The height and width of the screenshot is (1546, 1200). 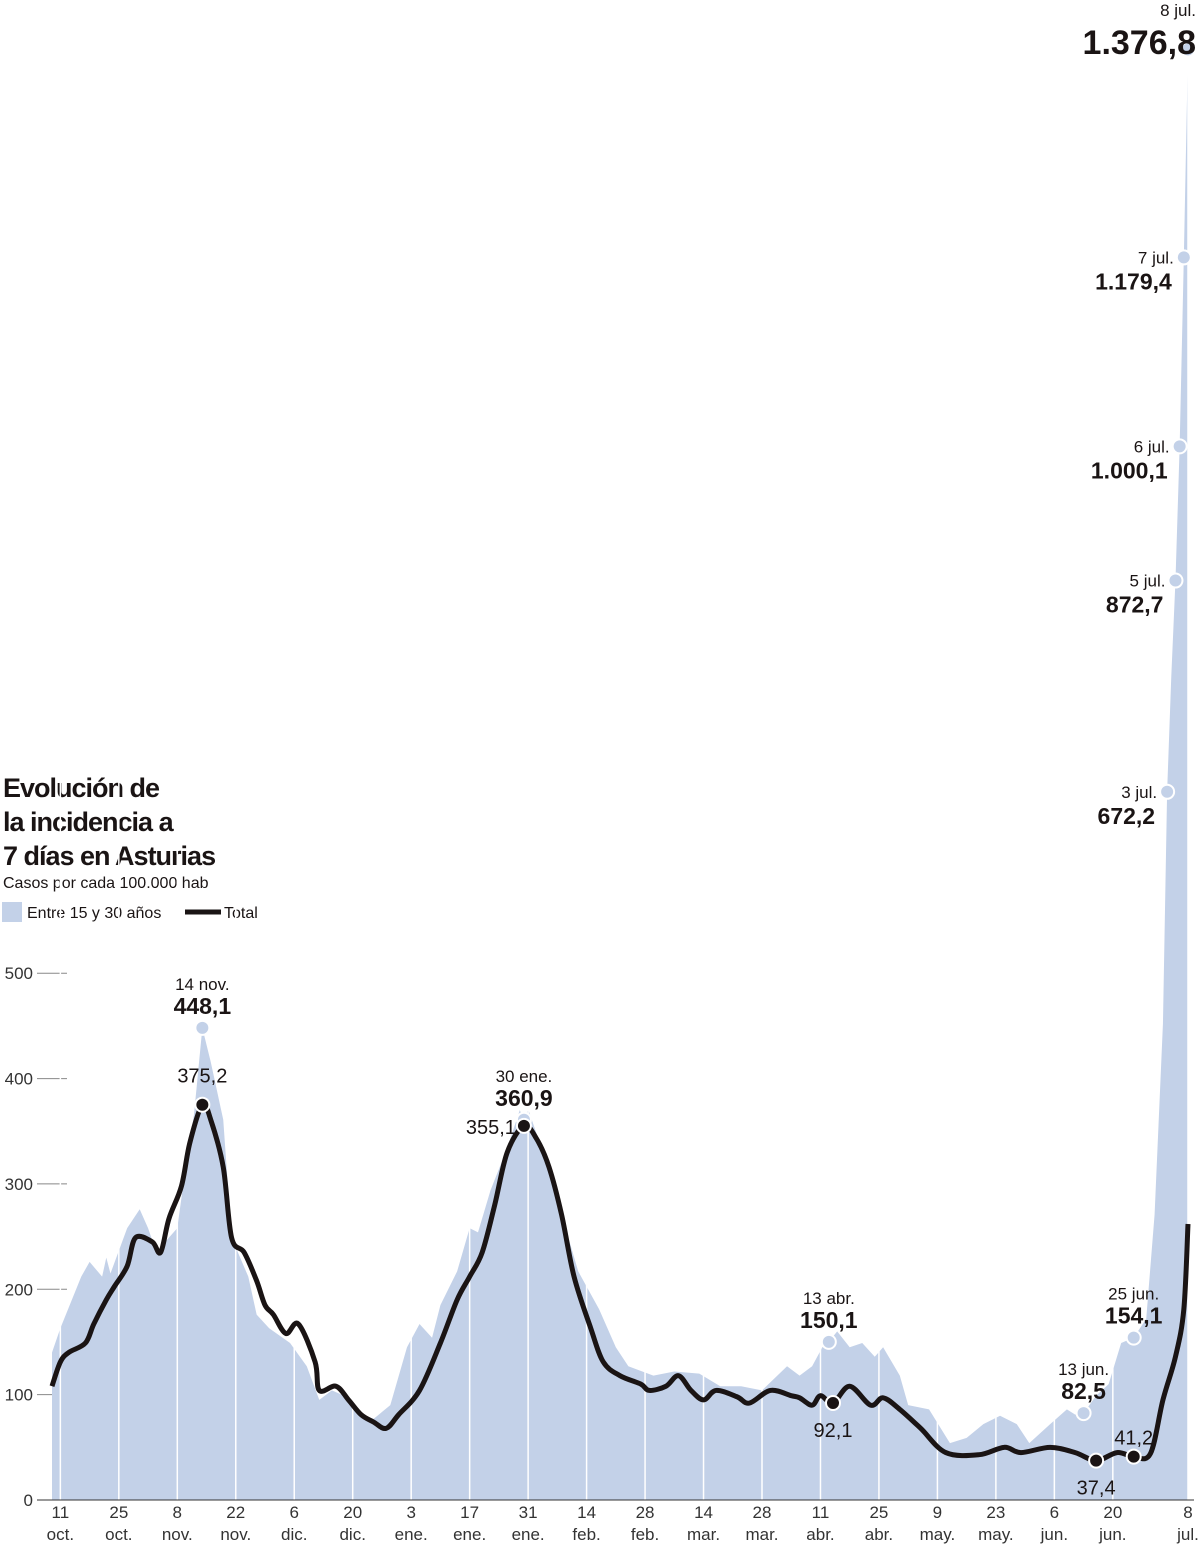 What do you see at coordinates (1129, 470) in the screenshot?
I see `annotation-value: 1.000,1` at bounding box center [1129, 470].